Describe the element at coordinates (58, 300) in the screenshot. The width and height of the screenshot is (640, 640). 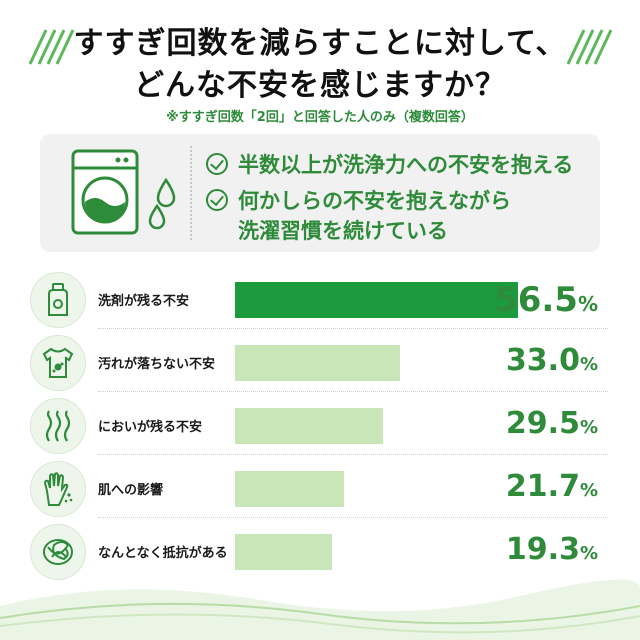
I see `detergent-bottle-icon` at that location.